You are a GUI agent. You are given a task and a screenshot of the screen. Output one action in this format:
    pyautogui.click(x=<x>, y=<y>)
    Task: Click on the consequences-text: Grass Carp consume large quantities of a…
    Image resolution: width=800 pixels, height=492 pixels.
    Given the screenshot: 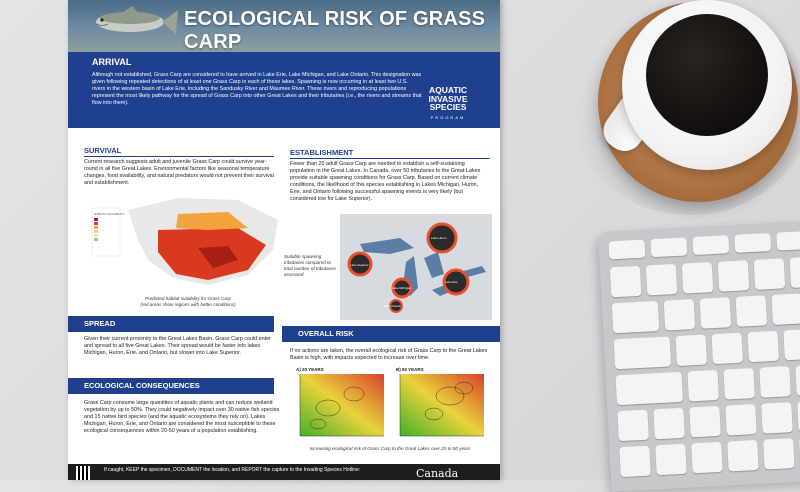 What is the action you would take?
    pyautogui.click(x=182, y=417)
    